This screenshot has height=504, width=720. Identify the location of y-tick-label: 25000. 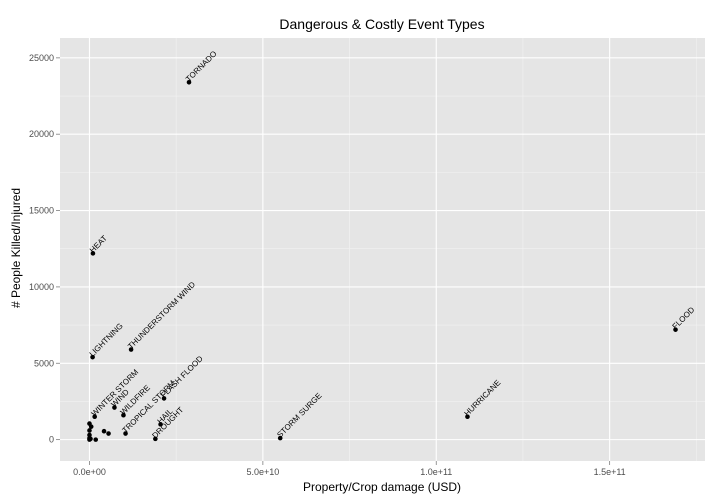
(41, 58).